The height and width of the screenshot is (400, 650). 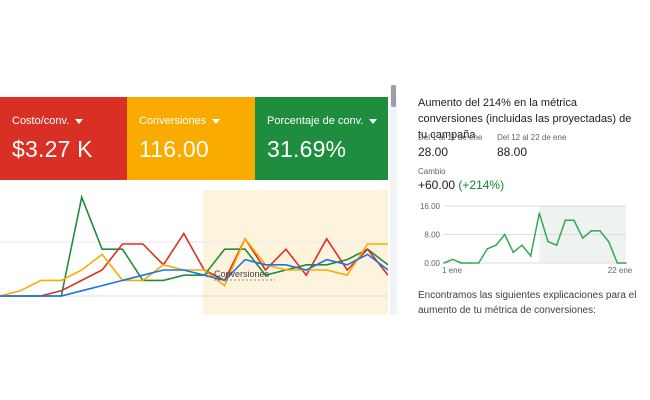 I want to click on card-label-wrap: Conversiones, so click(x=197, y=121).